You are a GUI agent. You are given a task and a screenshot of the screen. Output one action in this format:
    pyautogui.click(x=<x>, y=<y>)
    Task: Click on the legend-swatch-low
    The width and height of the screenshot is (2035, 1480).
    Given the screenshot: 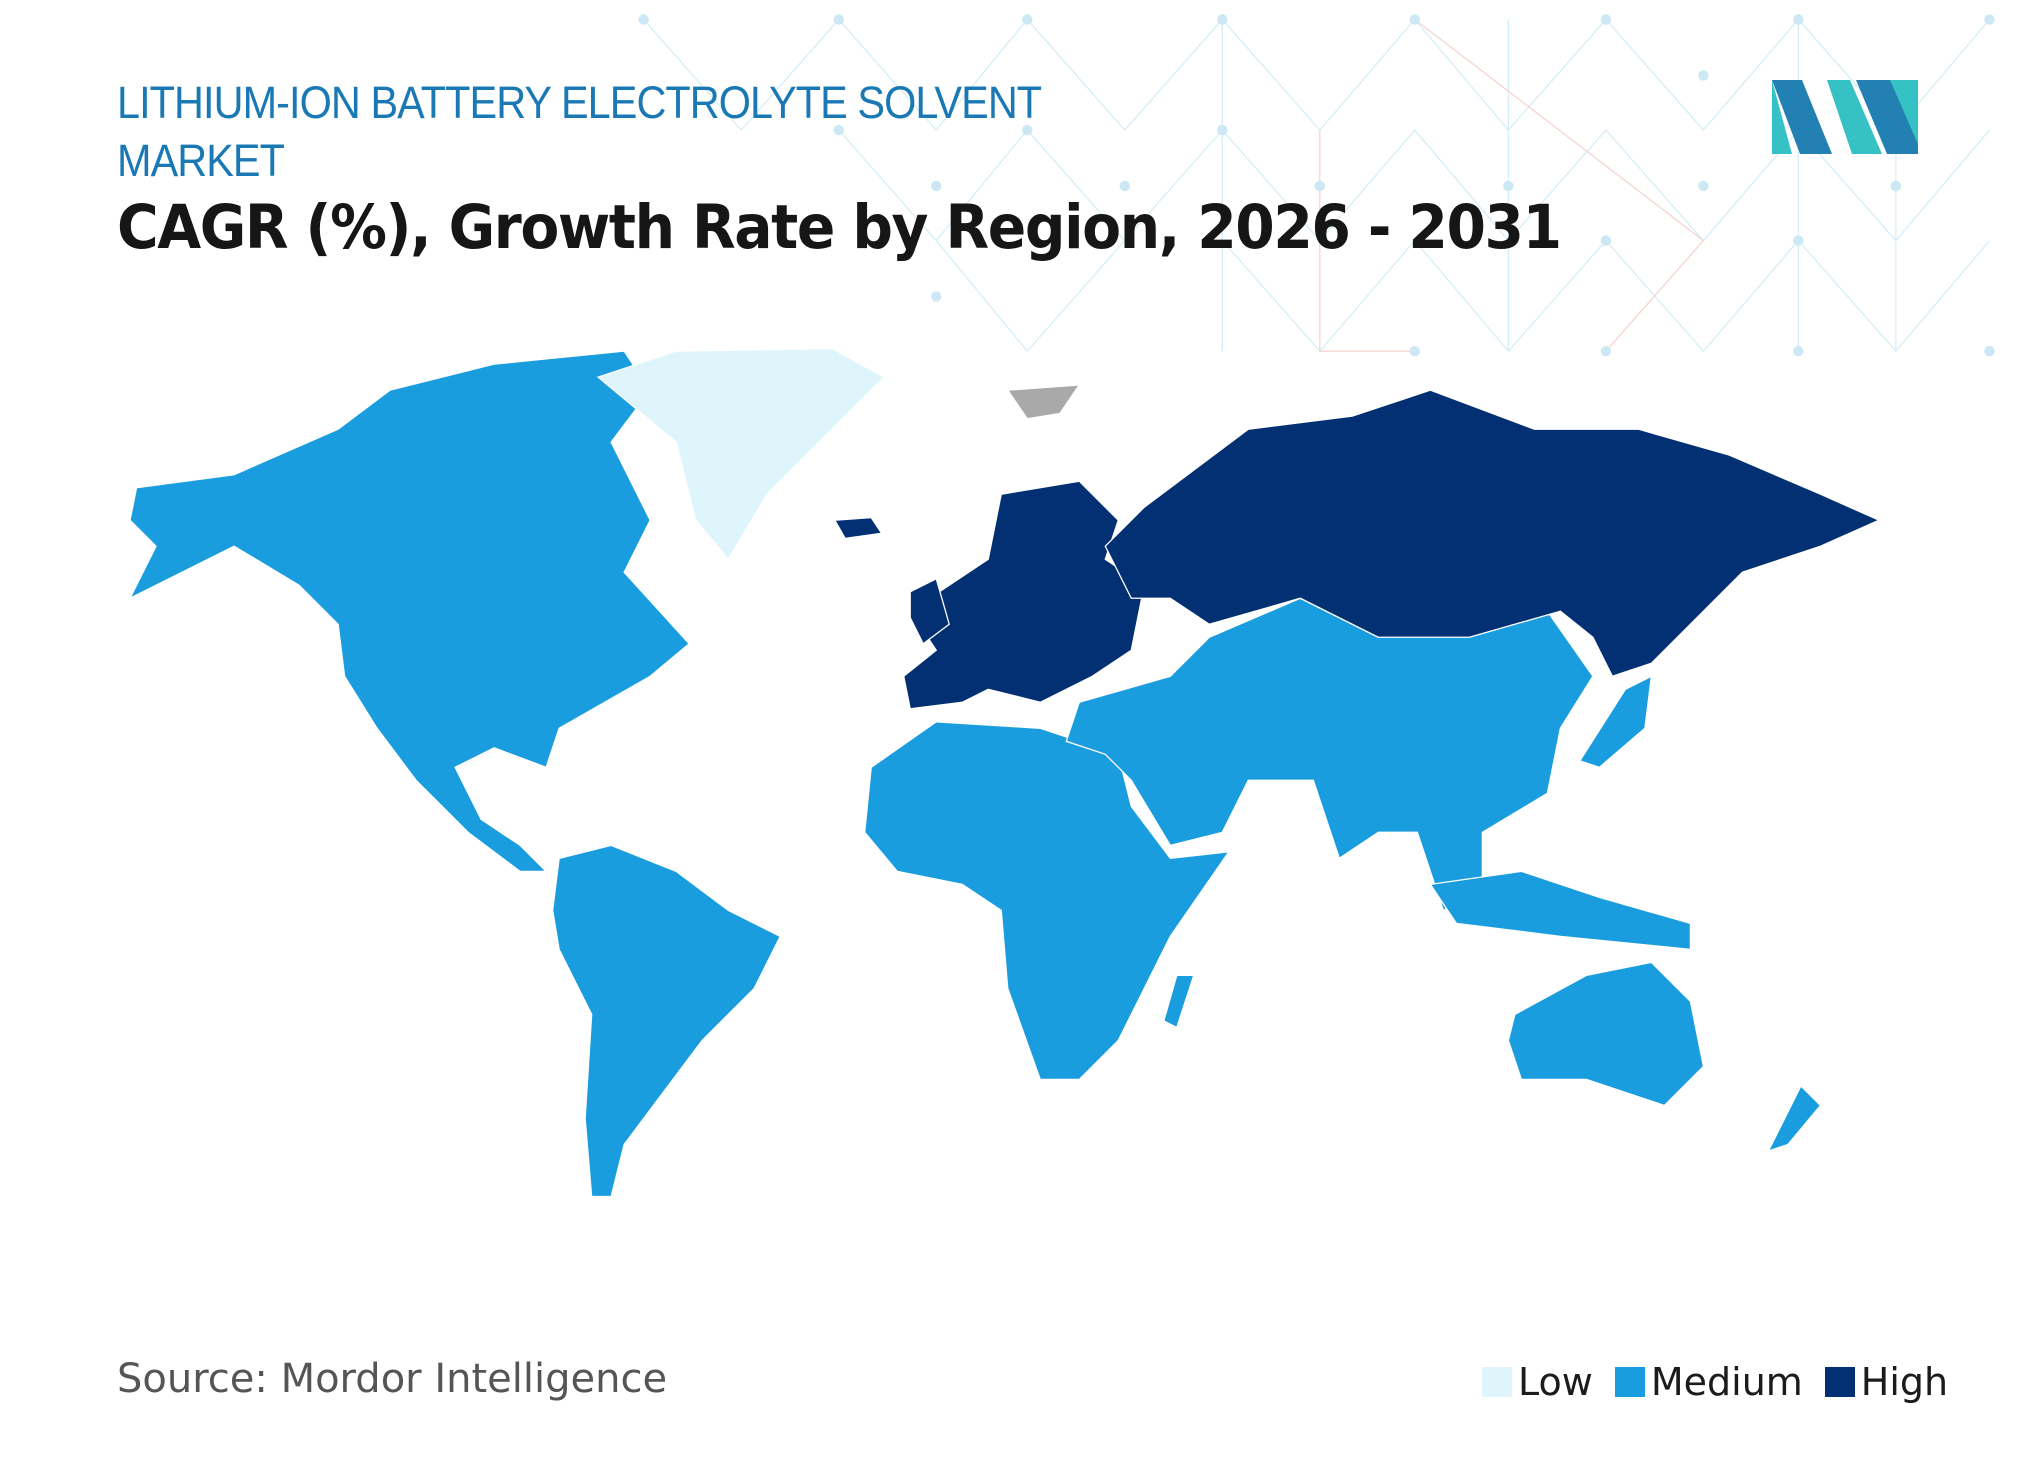 What is the action you would take?
    pyautogui.click(x=1497, y=1382)
    